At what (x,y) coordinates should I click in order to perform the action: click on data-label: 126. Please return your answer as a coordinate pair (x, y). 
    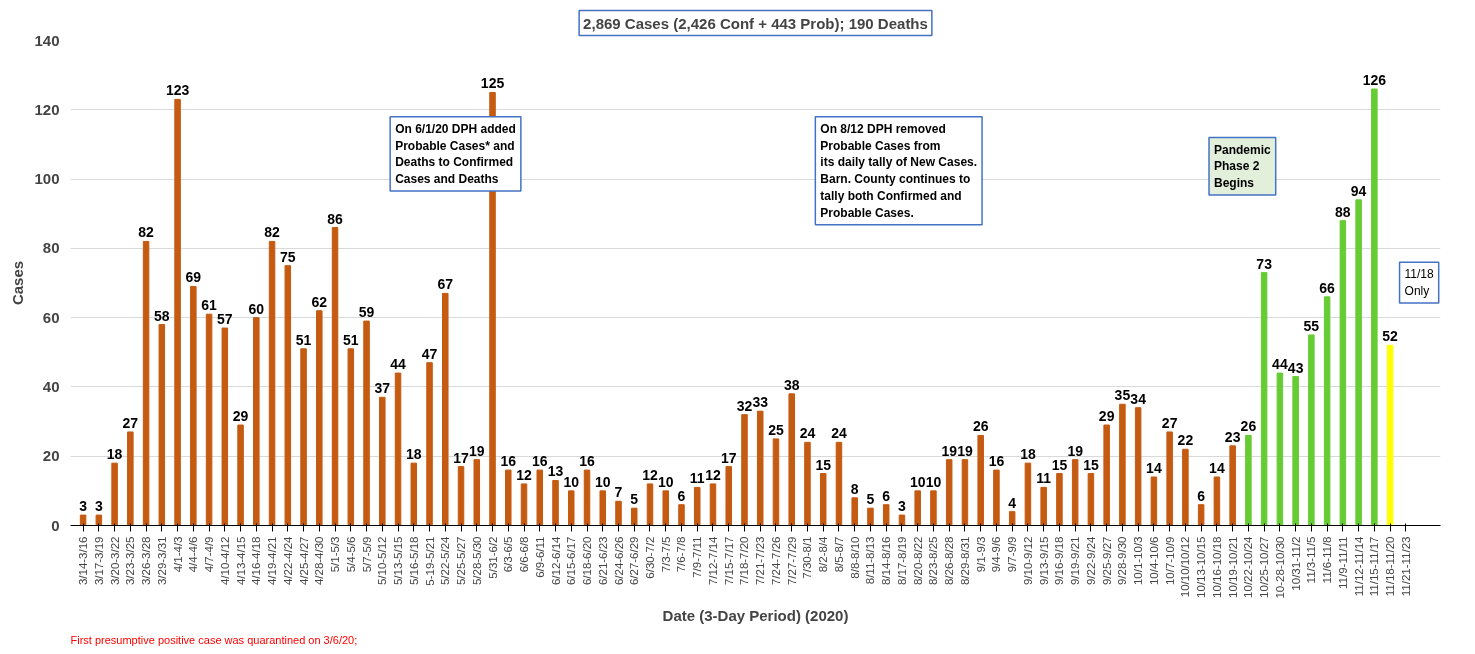
    Looking at the image, I should click on (1374, 80).